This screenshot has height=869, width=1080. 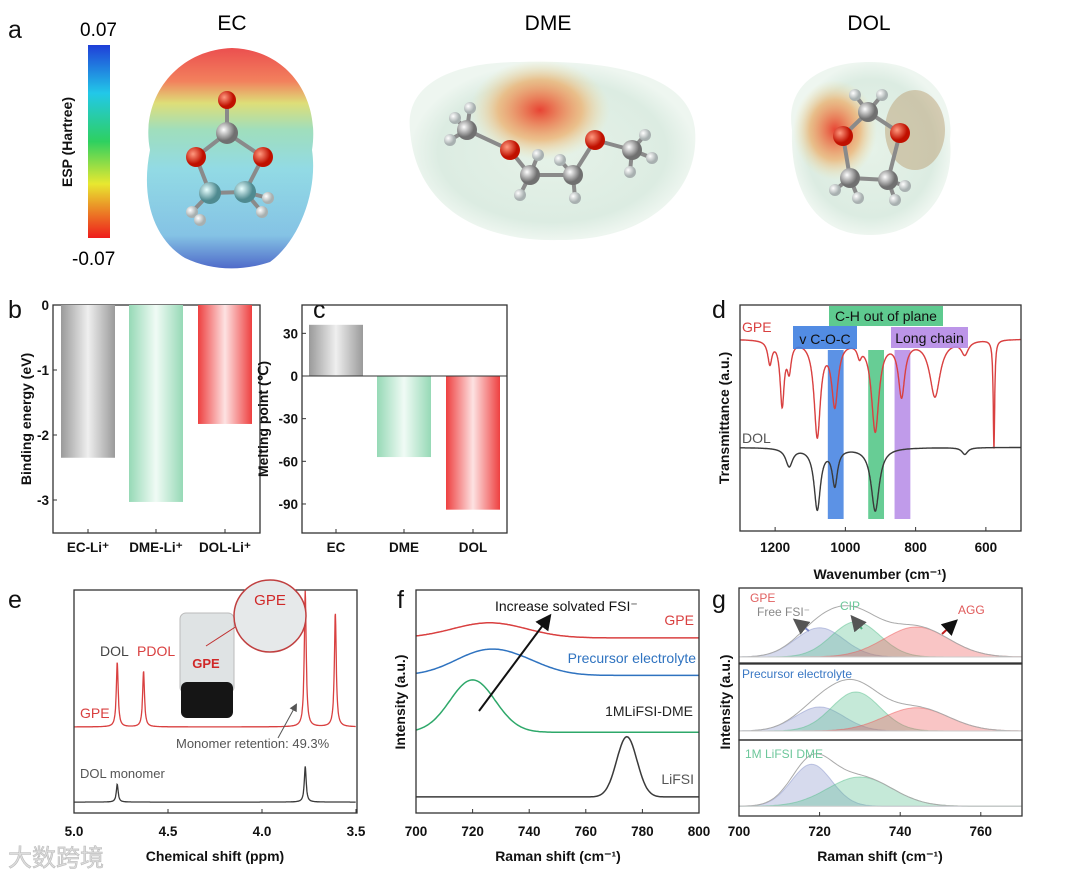 I want to click on component-label-free-fsi: Free FSI⁻, so click(x=783, y=612).